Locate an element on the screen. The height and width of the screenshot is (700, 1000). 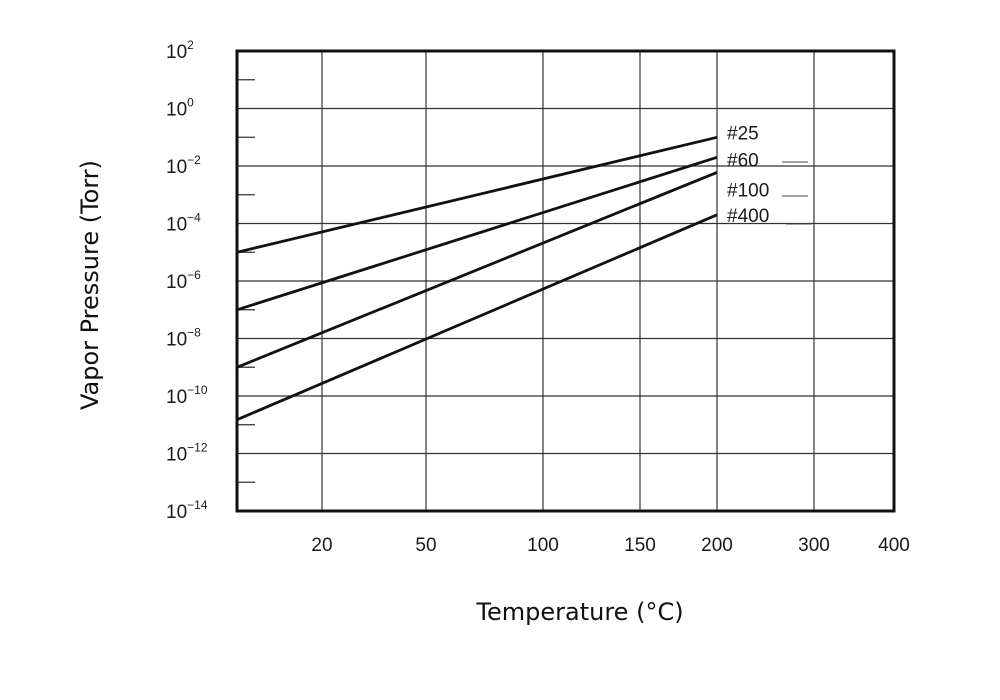
y-tick-label-5: 10⁻⁸ is located at coordinates (183, 338).